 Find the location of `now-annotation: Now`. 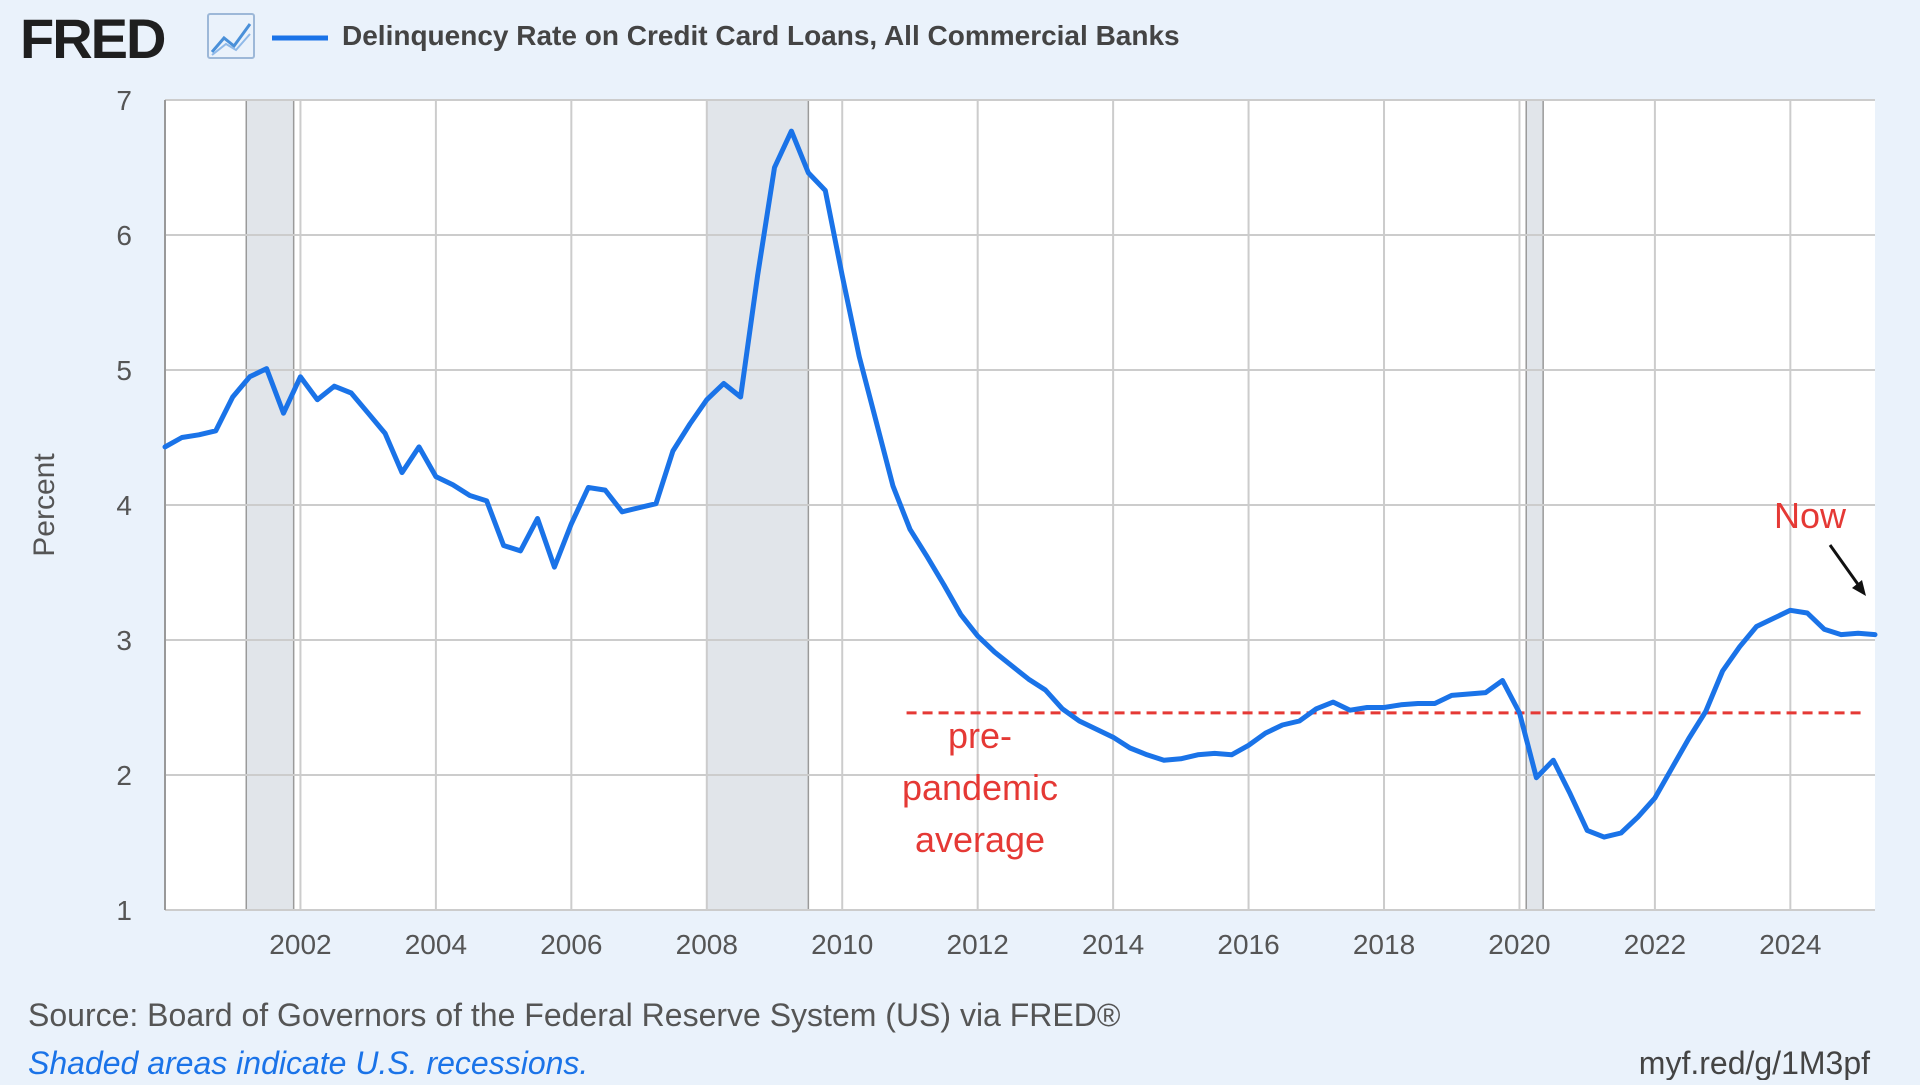

now-annotation: Now is located at coordinates (1820, 545).